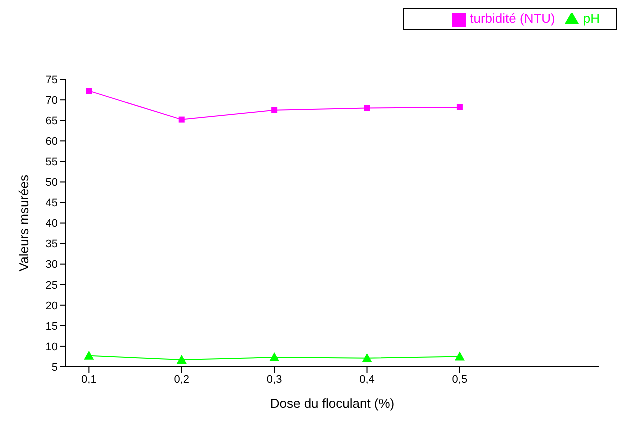  I want to click on y-tick-label: 30, so click(52, 265).